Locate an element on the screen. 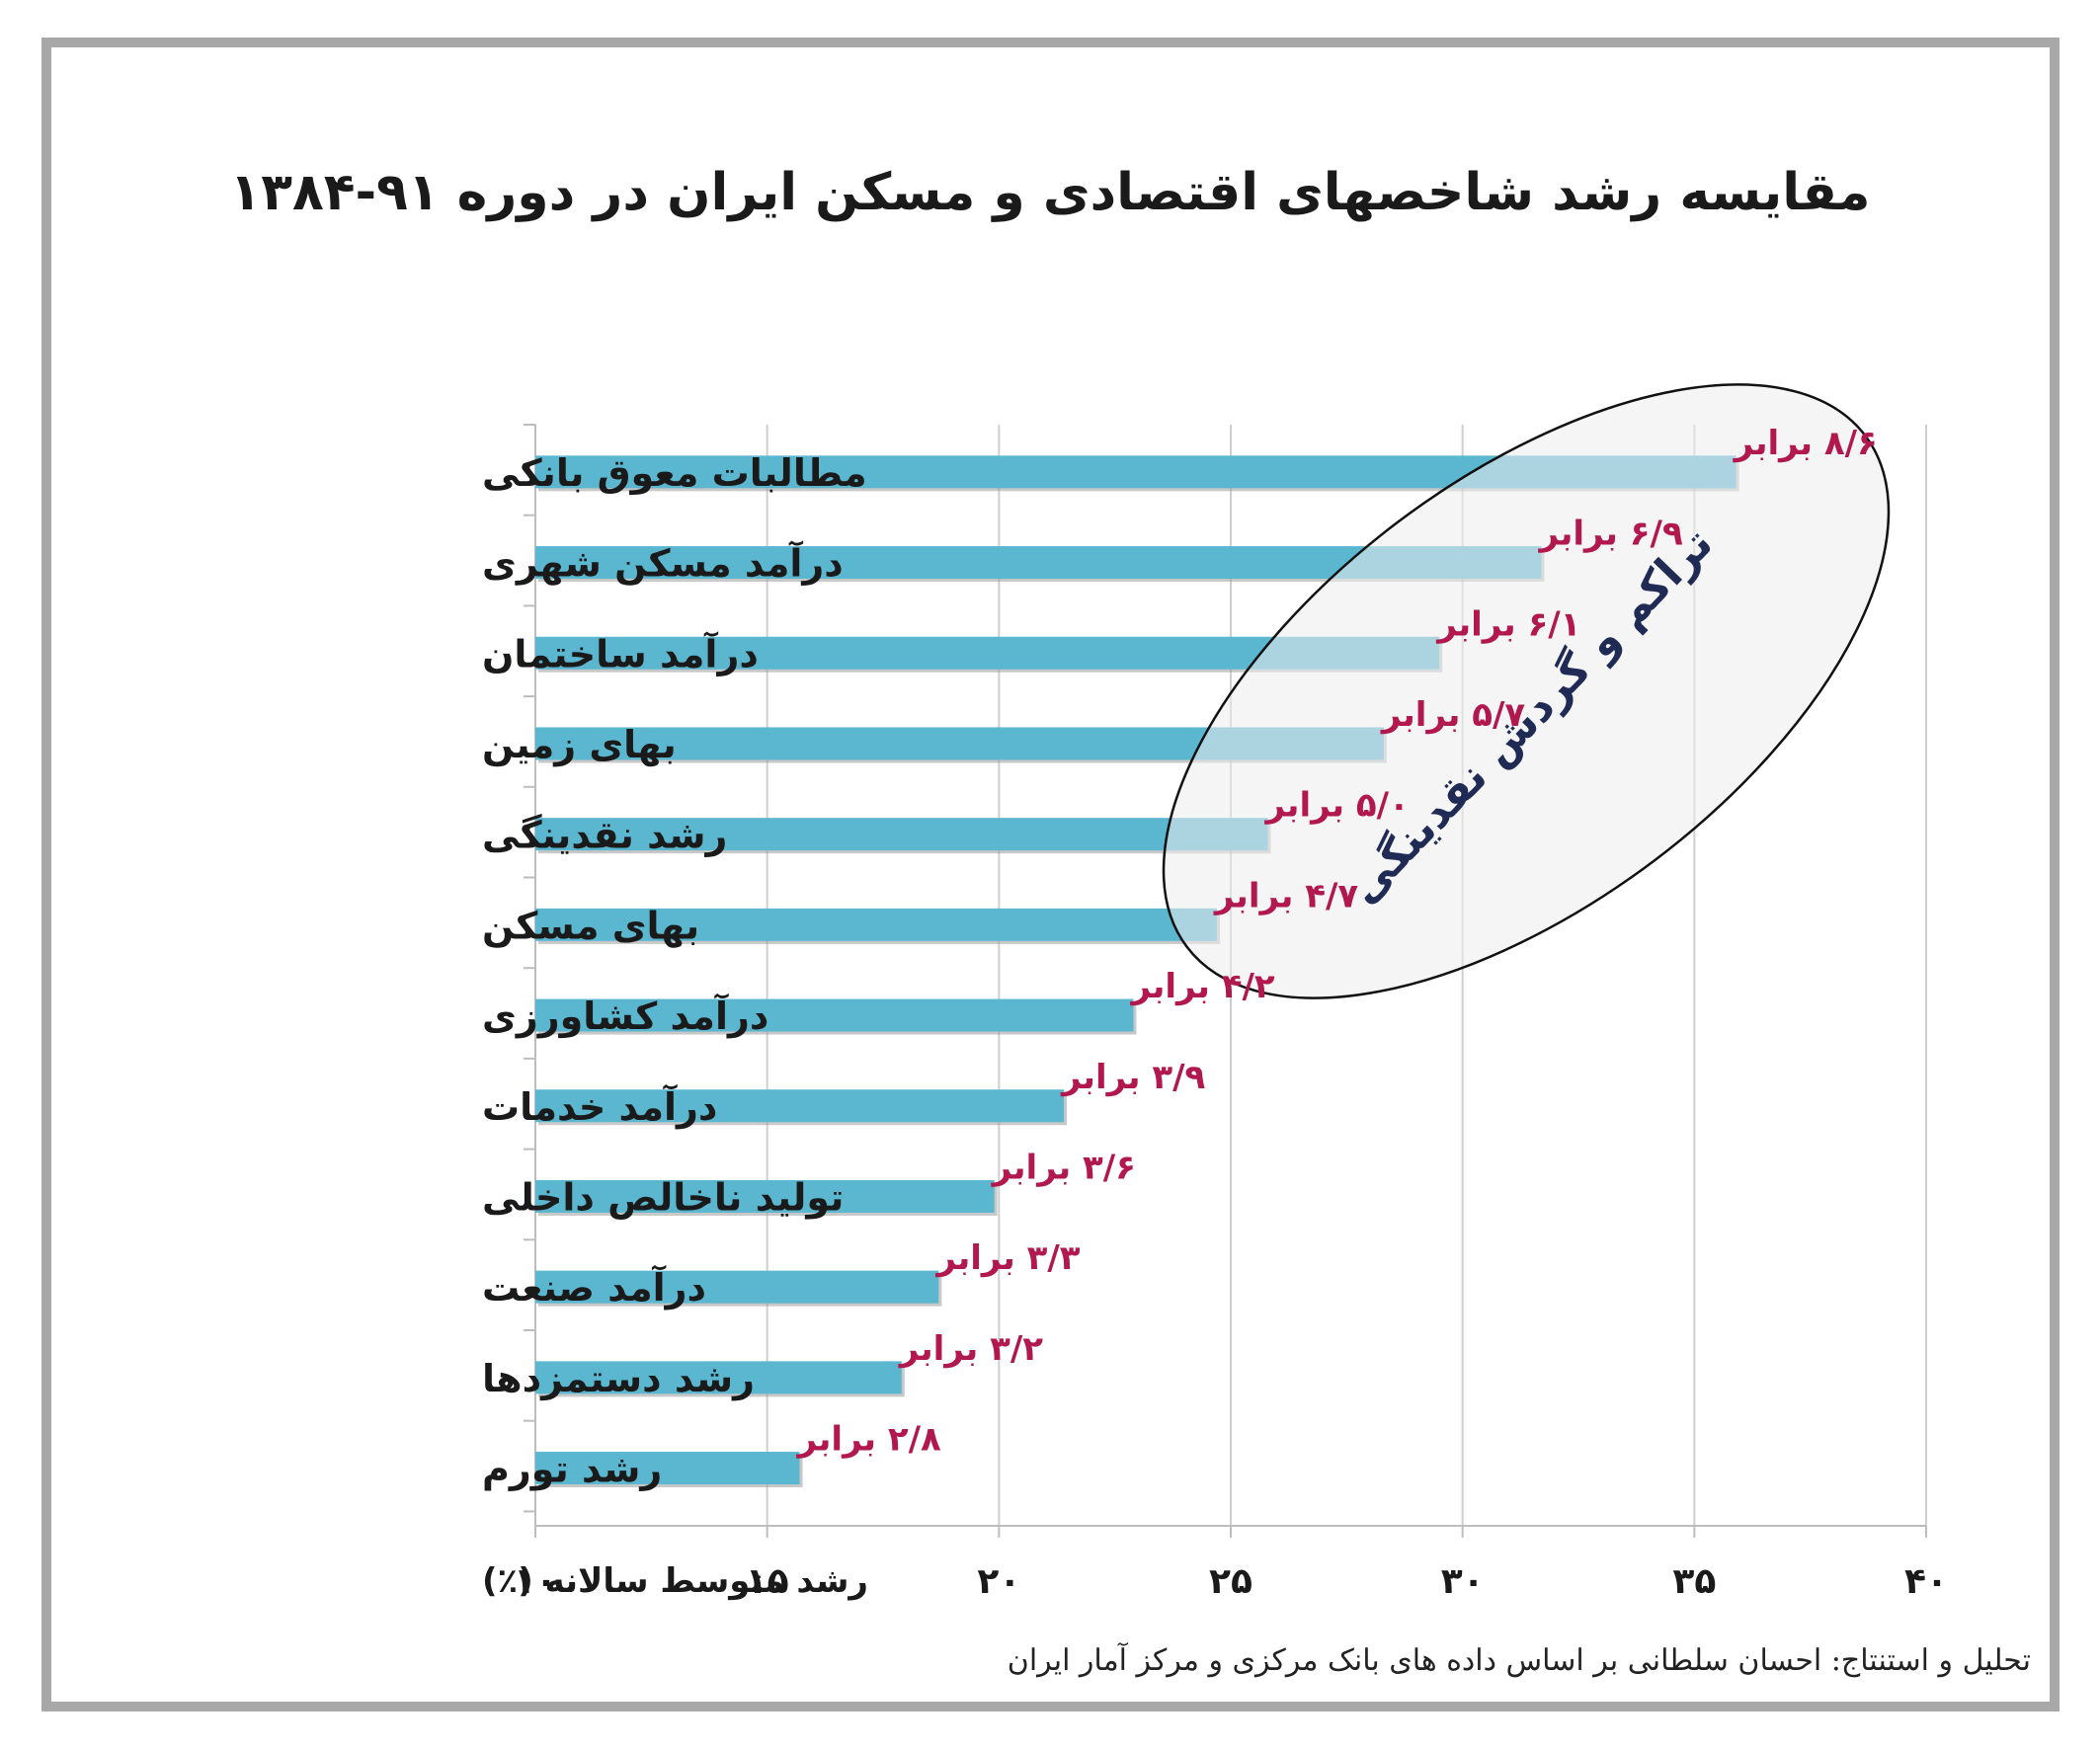 The height and width of the screenshot is (1750, 2100). category-label: بهای زمین is located at coordinates (579, 745).